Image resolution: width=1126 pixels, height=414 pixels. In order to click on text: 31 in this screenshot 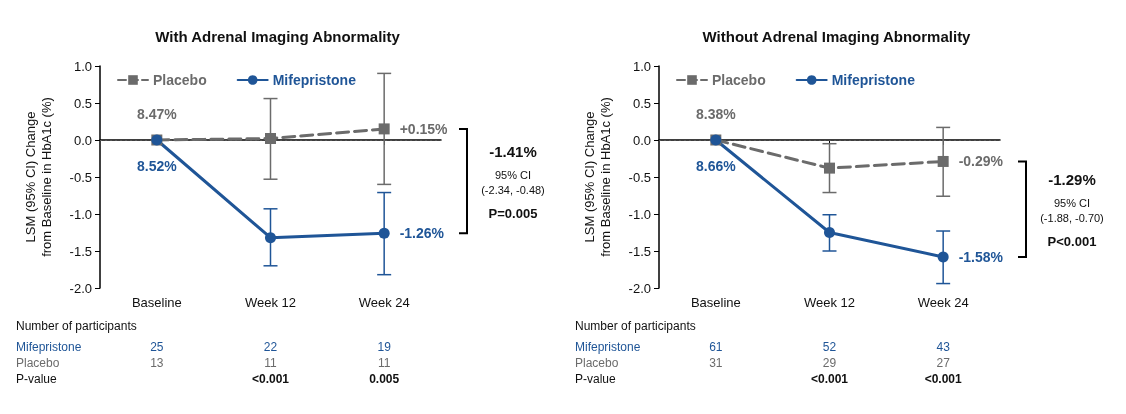, I will do `click(716, 363)`.